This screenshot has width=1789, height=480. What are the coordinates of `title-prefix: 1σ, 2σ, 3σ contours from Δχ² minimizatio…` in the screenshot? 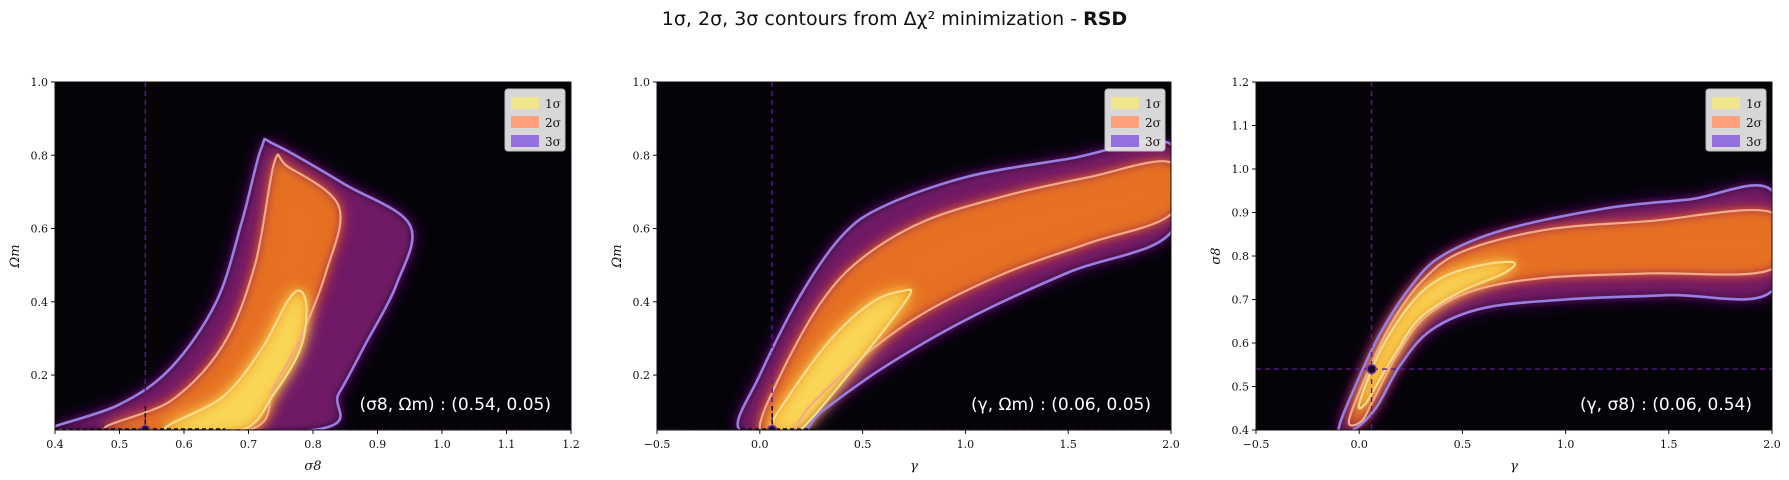 It's located at (872, 19).